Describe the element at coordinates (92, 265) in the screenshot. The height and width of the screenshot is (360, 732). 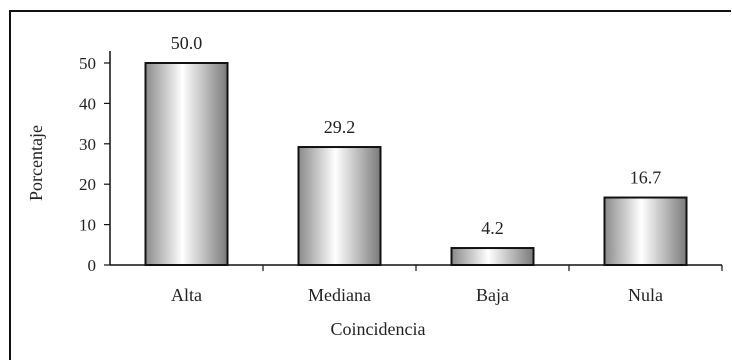
I see `y-tick-label: 0` at that location.